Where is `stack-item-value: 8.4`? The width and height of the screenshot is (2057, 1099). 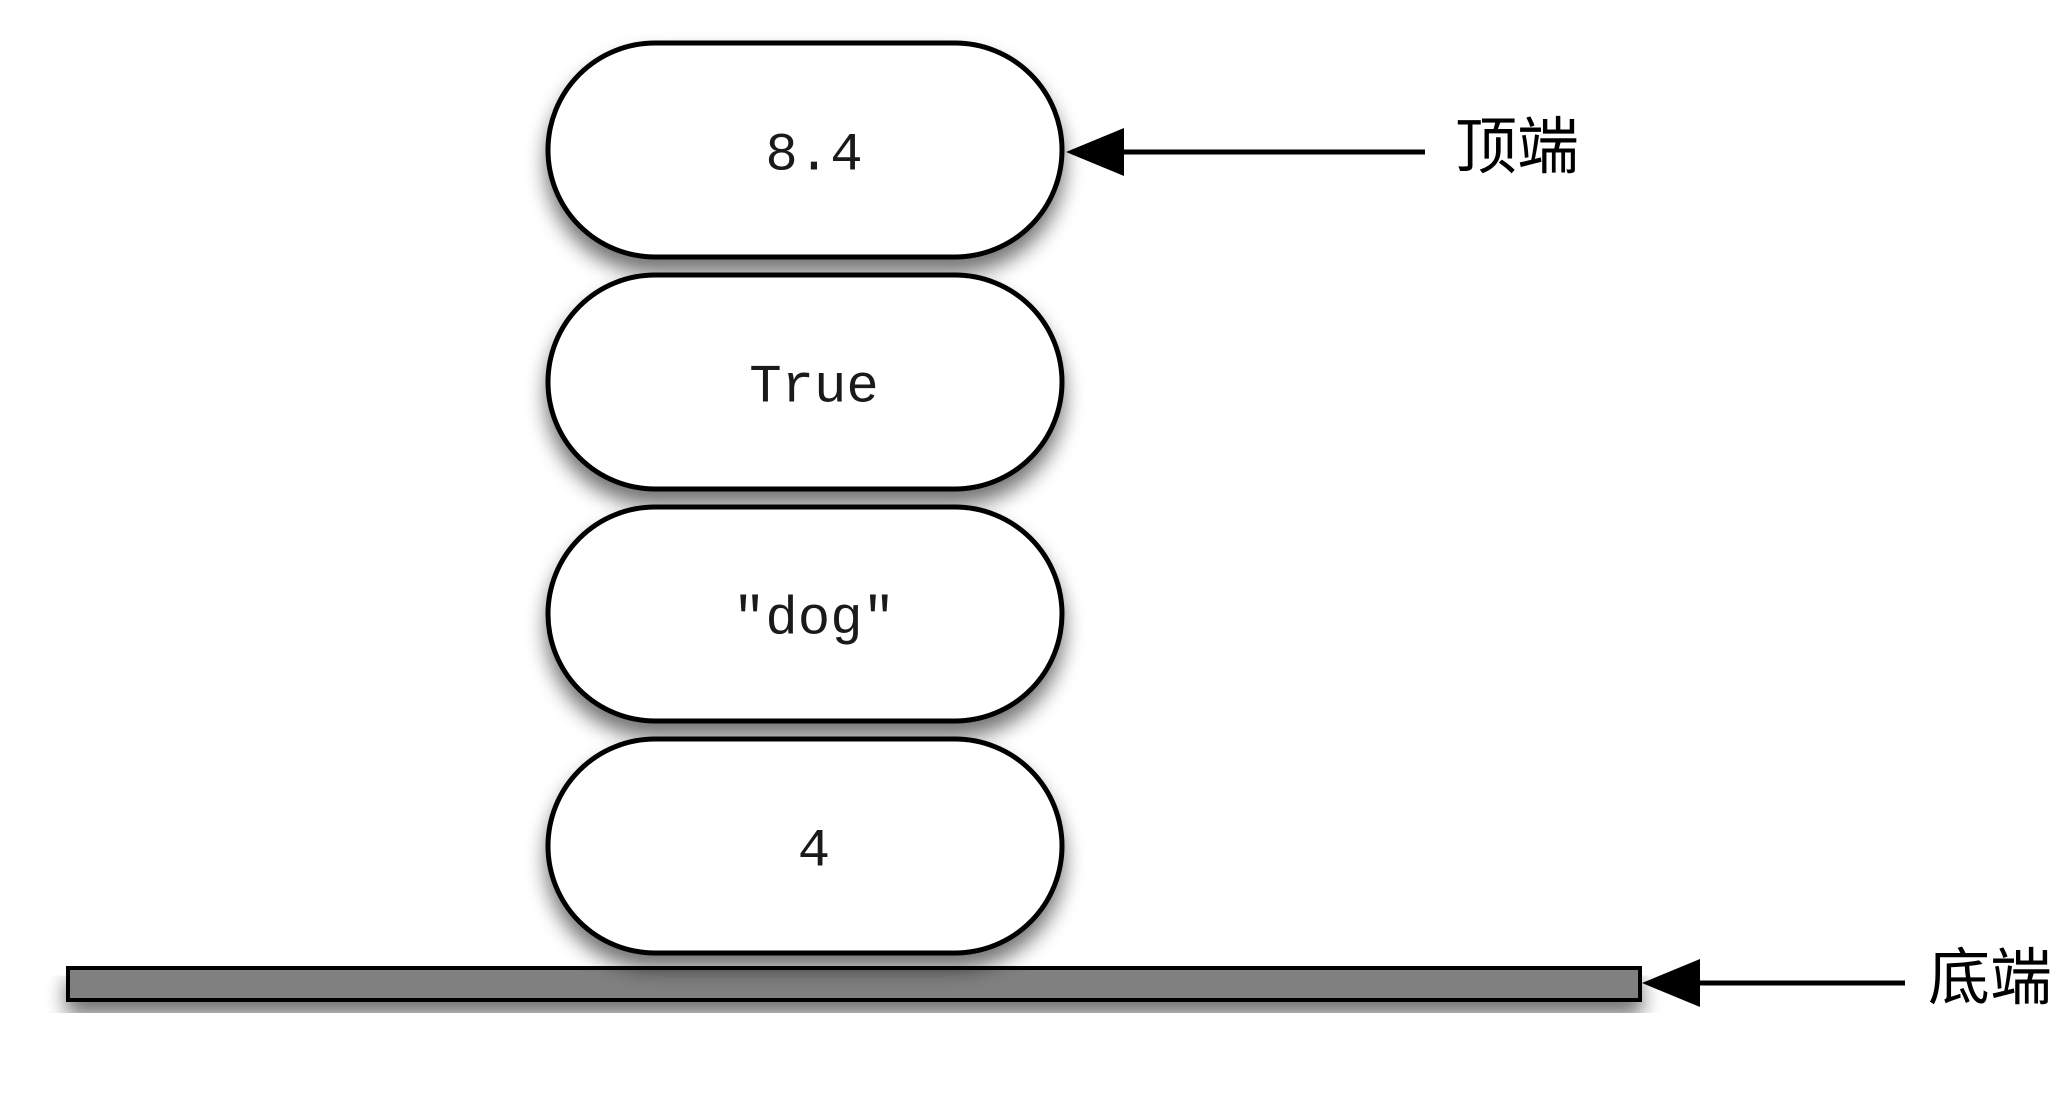 stack-item-value: 8.4 is located at coordinates (813, 155).